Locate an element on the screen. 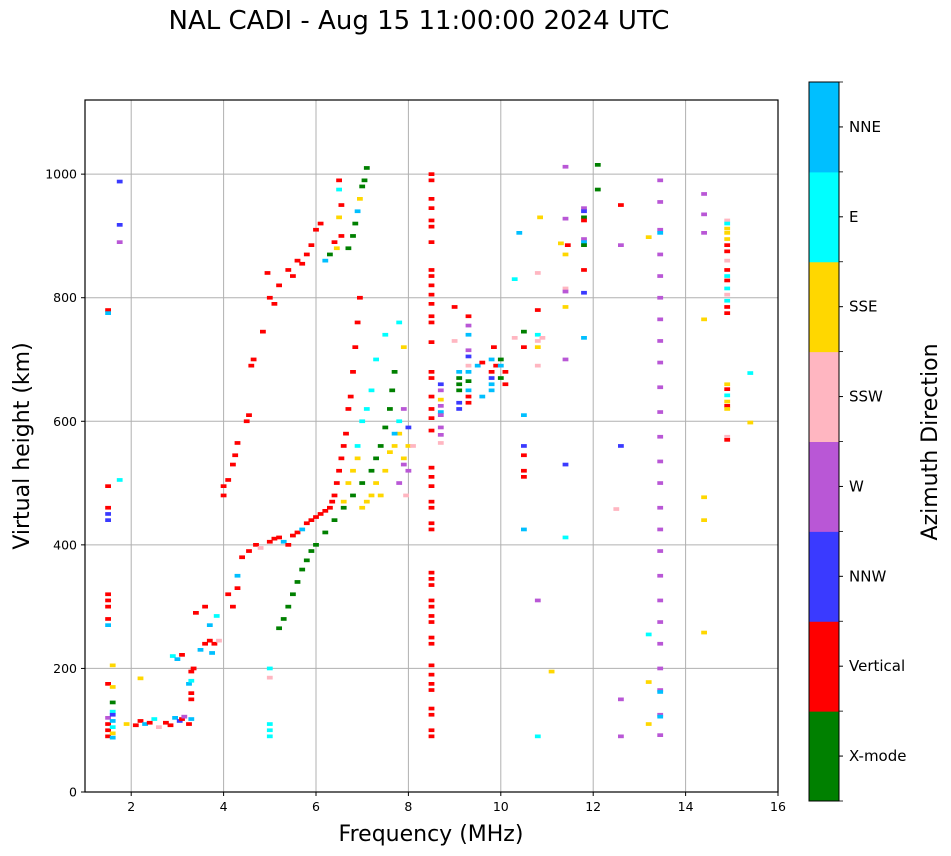 Image resolution: width=951 pixels, height=856 pixels. colorbar-swatch-nne is located at coordinates (824, 127).